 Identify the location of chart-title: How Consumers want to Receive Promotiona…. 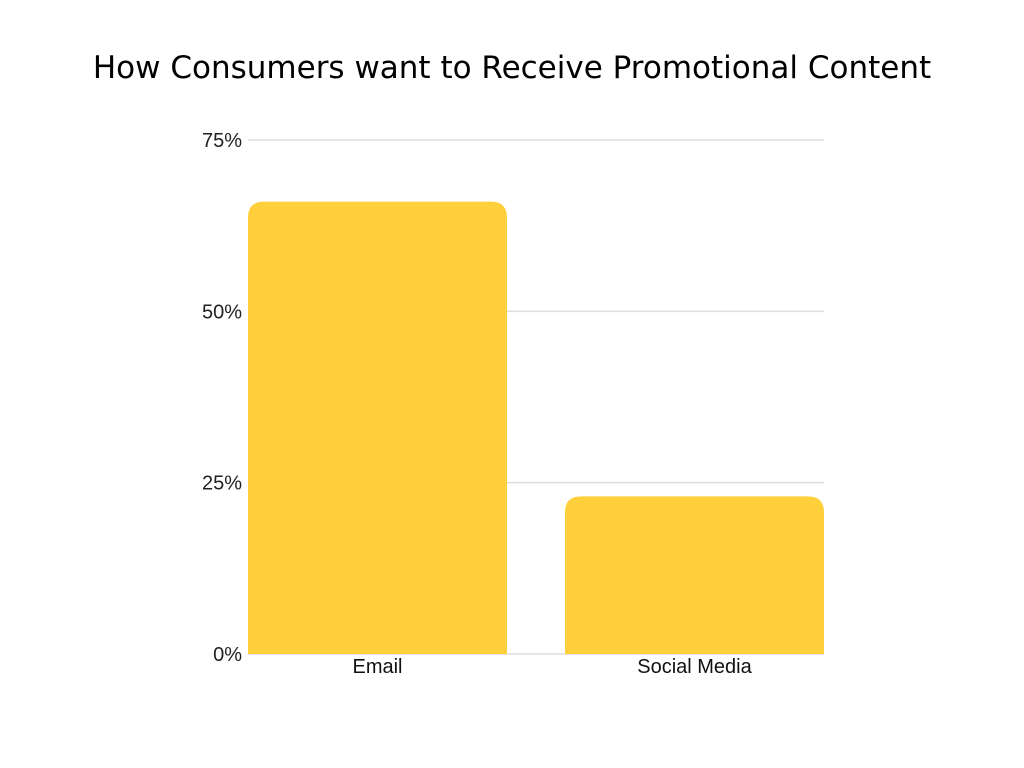
(512, 68).